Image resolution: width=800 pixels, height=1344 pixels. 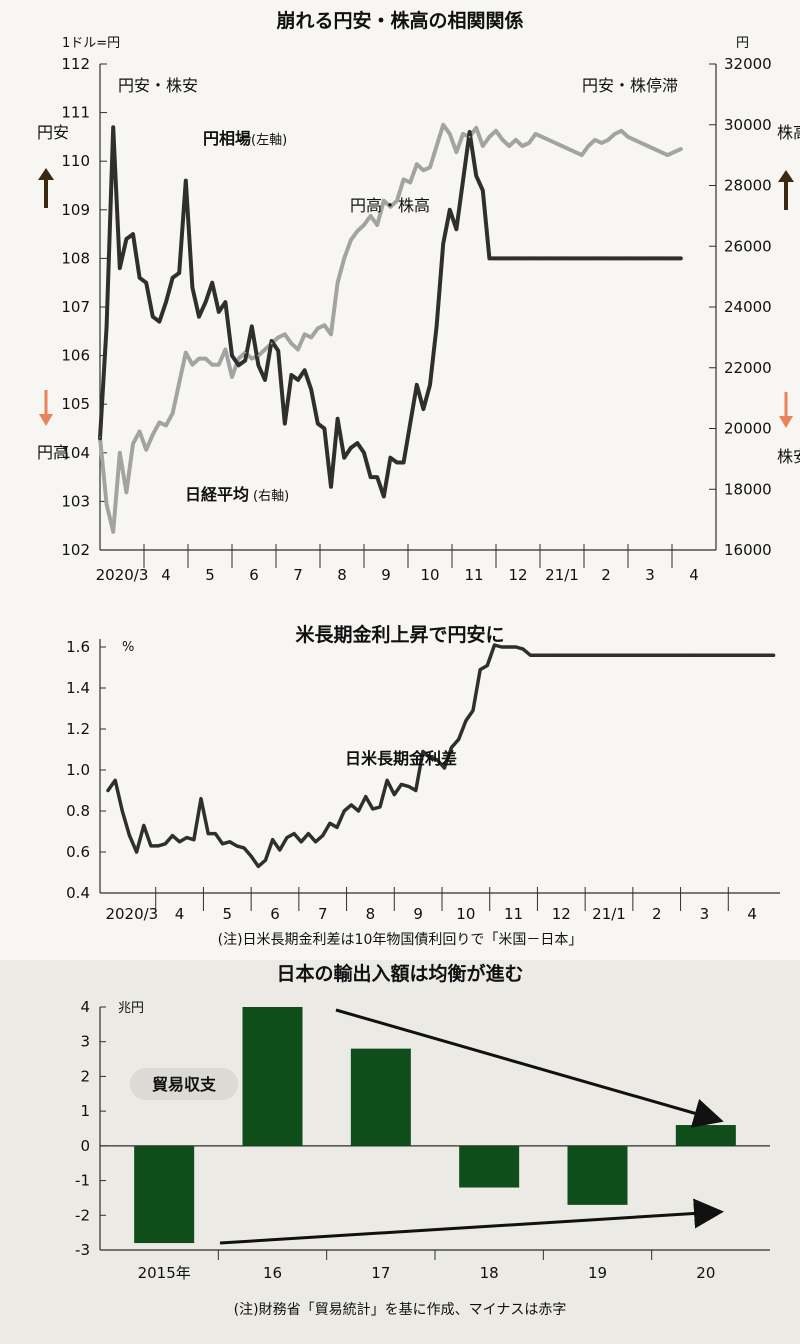 What do you see at coordinates (85, 1146) in the screenshot?
I see `chart3-y-tick-label: 0` at bounding box center [85, 1146].